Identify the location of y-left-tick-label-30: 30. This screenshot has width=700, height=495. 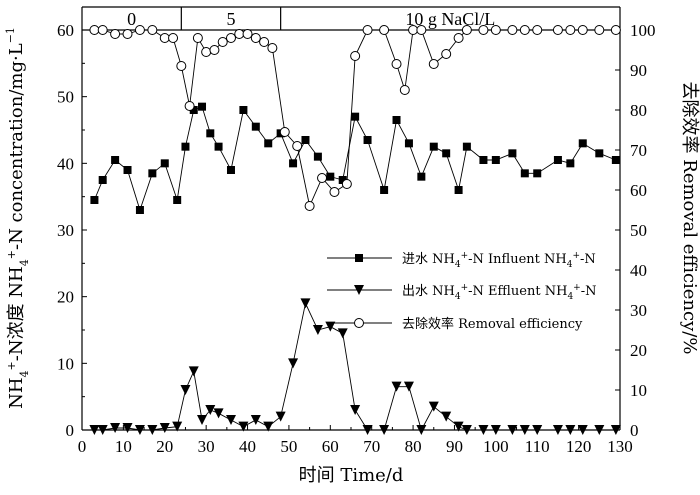
(65, 230).